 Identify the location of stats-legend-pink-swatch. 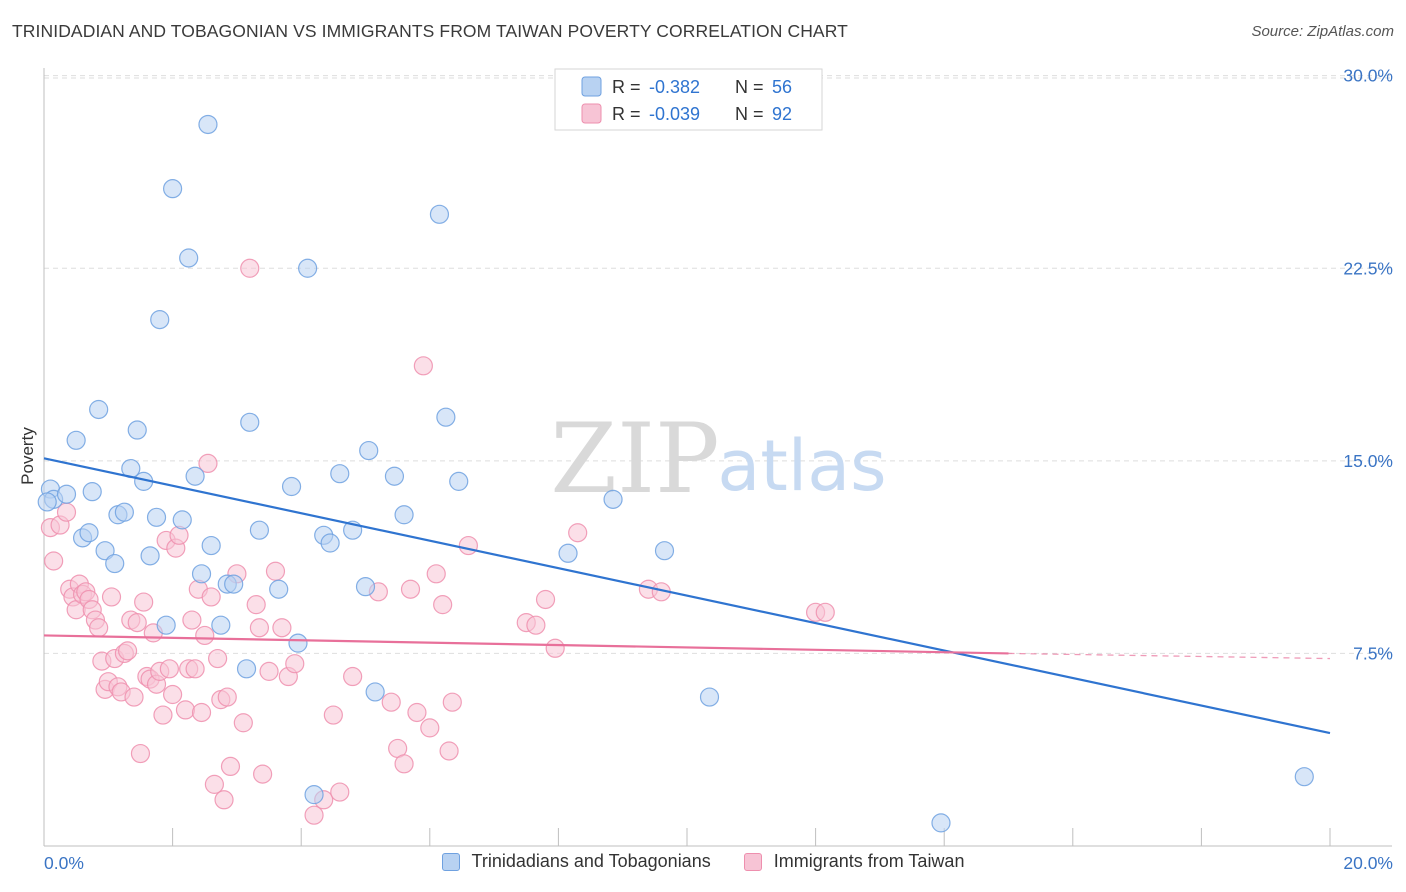
(591, 113).